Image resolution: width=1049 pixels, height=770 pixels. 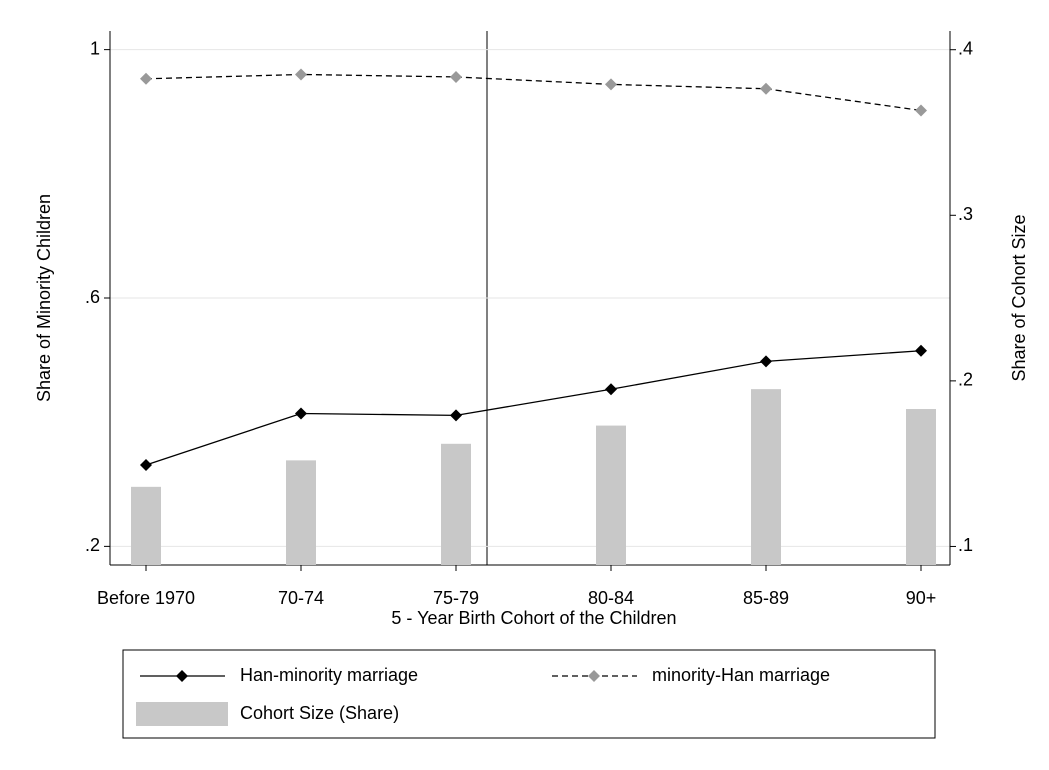 I want to click on y2-tick-label: .4, so click(x=965, y=48).